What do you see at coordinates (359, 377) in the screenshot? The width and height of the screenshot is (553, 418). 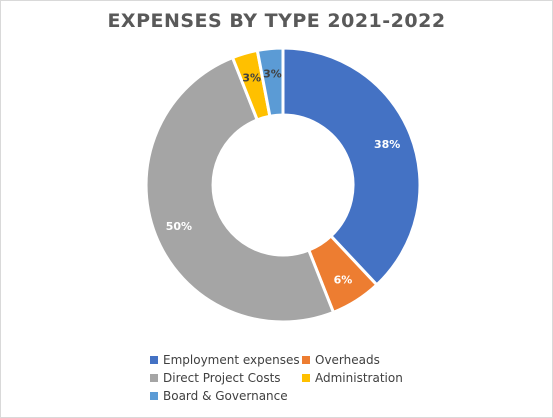 I see `legend-label-3: Administration` at bounding box center [359, 377].